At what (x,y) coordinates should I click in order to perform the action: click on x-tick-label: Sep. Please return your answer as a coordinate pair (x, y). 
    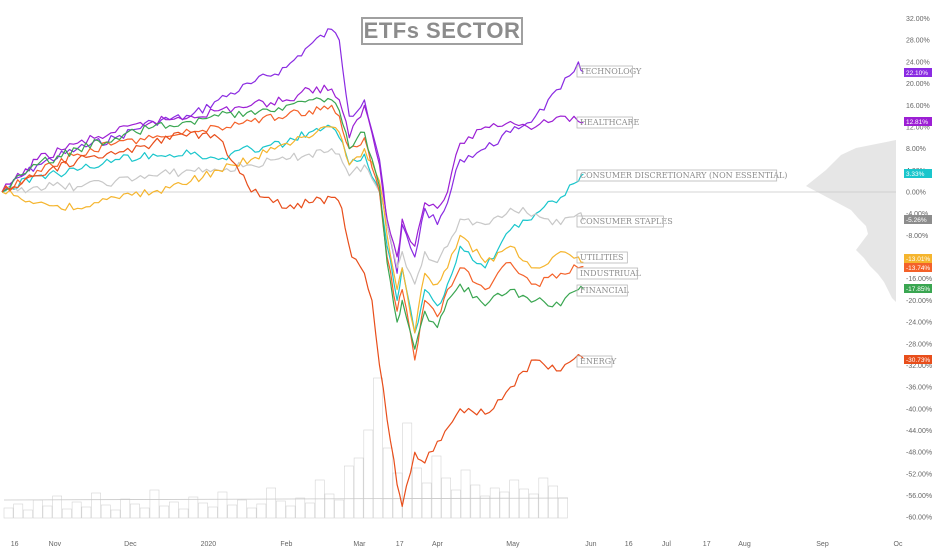
    Looking at the image, I should click on (822, 544).